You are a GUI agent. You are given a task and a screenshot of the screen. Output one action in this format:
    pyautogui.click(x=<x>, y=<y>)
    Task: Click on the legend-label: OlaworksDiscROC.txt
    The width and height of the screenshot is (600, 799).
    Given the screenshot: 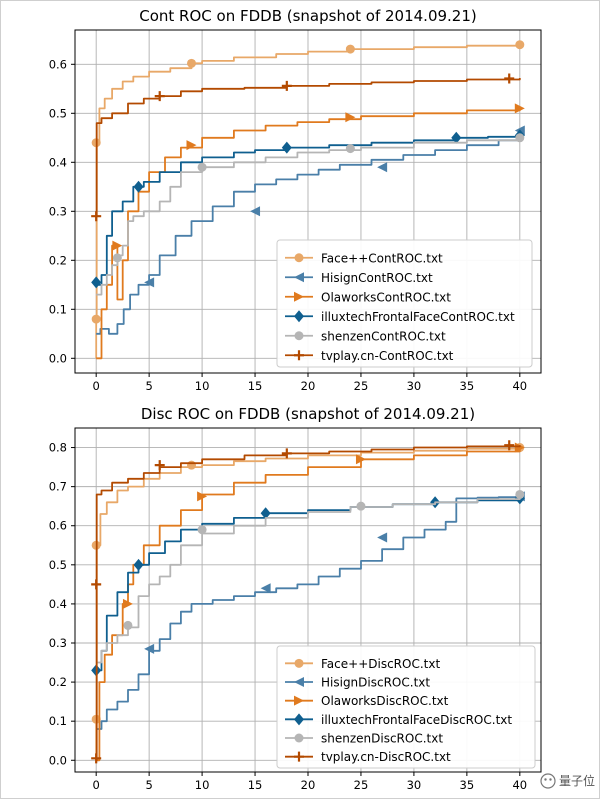 What is the action you would take?
    pyautogui.click(x=385, y=701)
    